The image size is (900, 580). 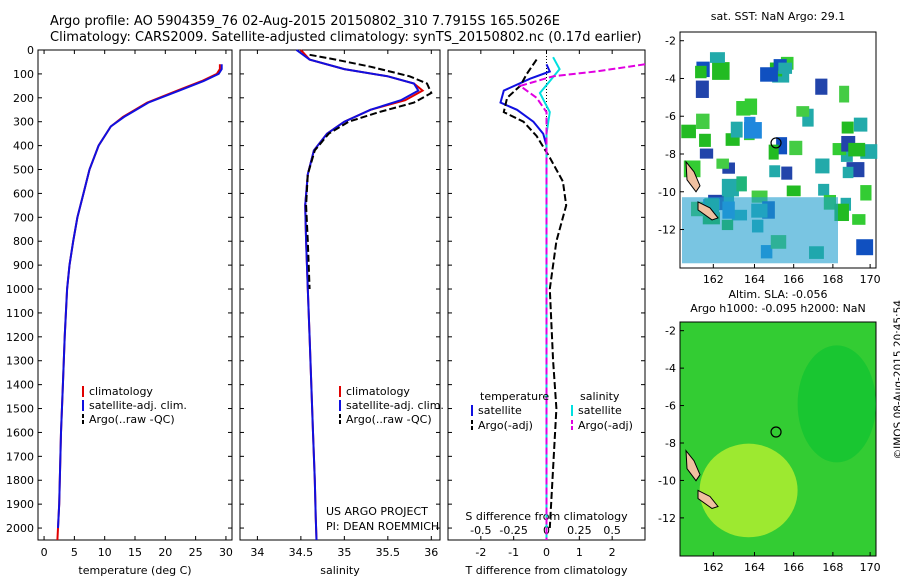 I want to click on series-line-t-satellite, so click(x=525, y=301).